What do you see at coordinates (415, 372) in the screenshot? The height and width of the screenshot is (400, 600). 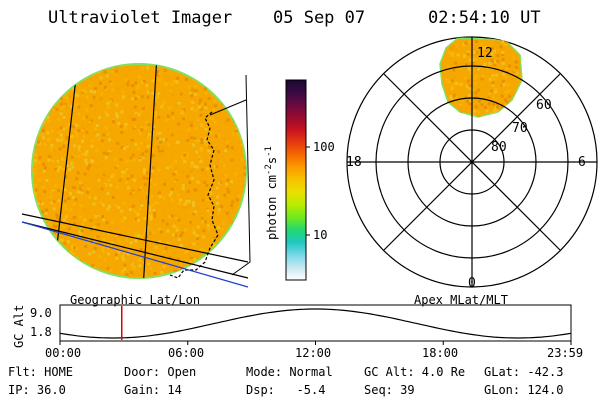 I see `info-gc-alt: GC Alt: 4.0 Re` at bounding box center [415, 372].